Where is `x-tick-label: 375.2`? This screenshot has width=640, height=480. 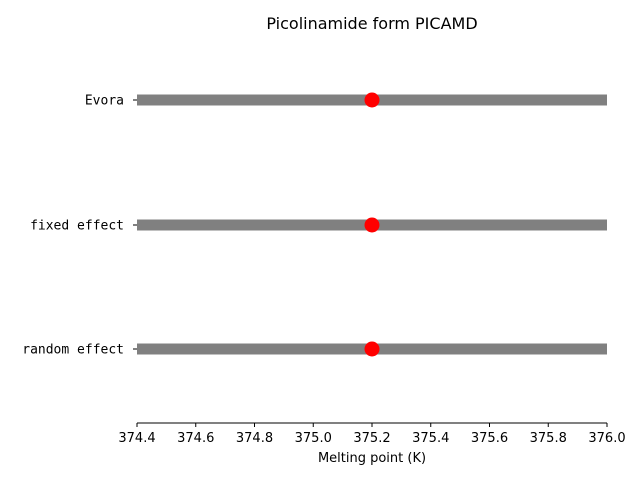
x-tick-label: 375.2 is located at coordinates (371, 438).